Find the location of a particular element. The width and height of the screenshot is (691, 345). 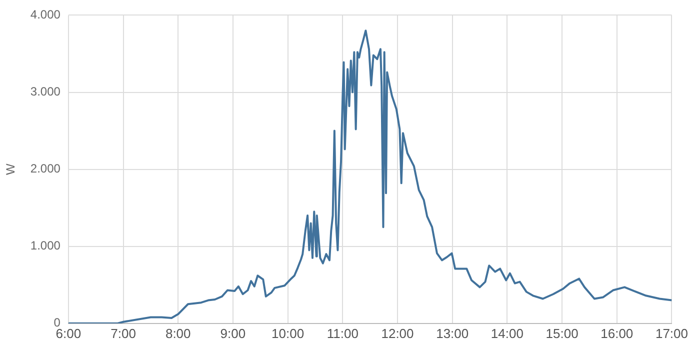

x-tick-label: 8:00 is located at coordinates (178, 333).